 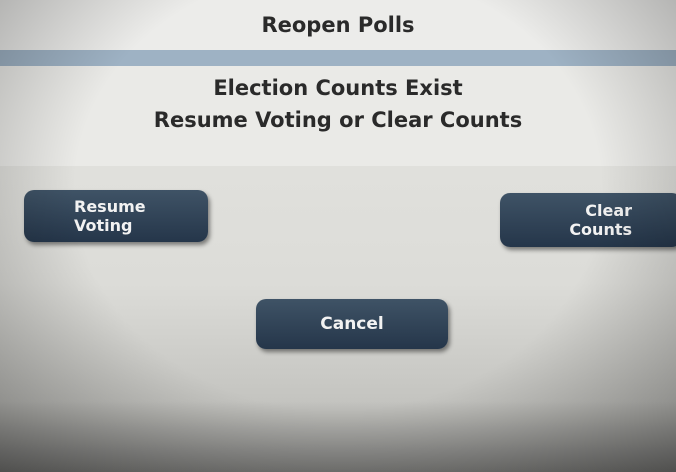 I want to click on message-line: Election Counts Exist, so click(x=338, y=88).